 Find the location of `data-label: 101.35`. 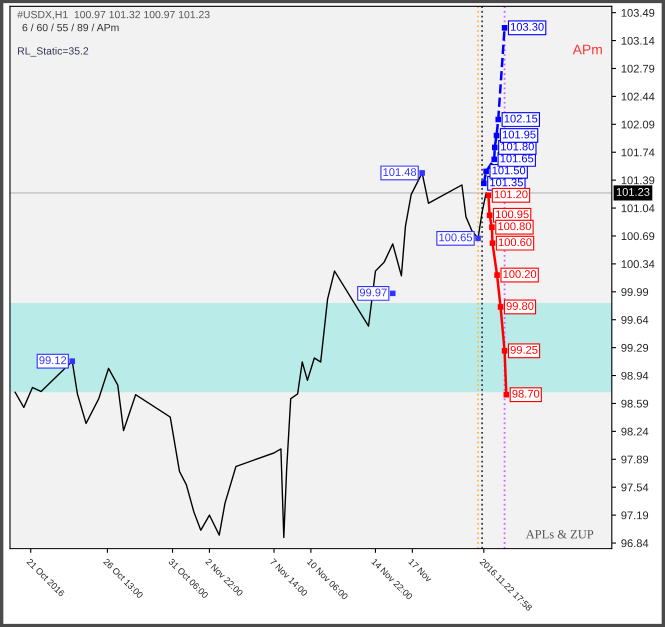

data-label: 101.35 is located at coordinates (506, 182).